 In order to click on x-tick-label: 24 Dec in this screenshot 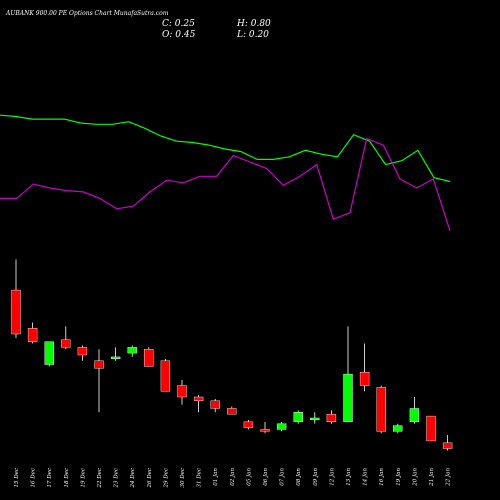, I will do `click(133, 478)`.